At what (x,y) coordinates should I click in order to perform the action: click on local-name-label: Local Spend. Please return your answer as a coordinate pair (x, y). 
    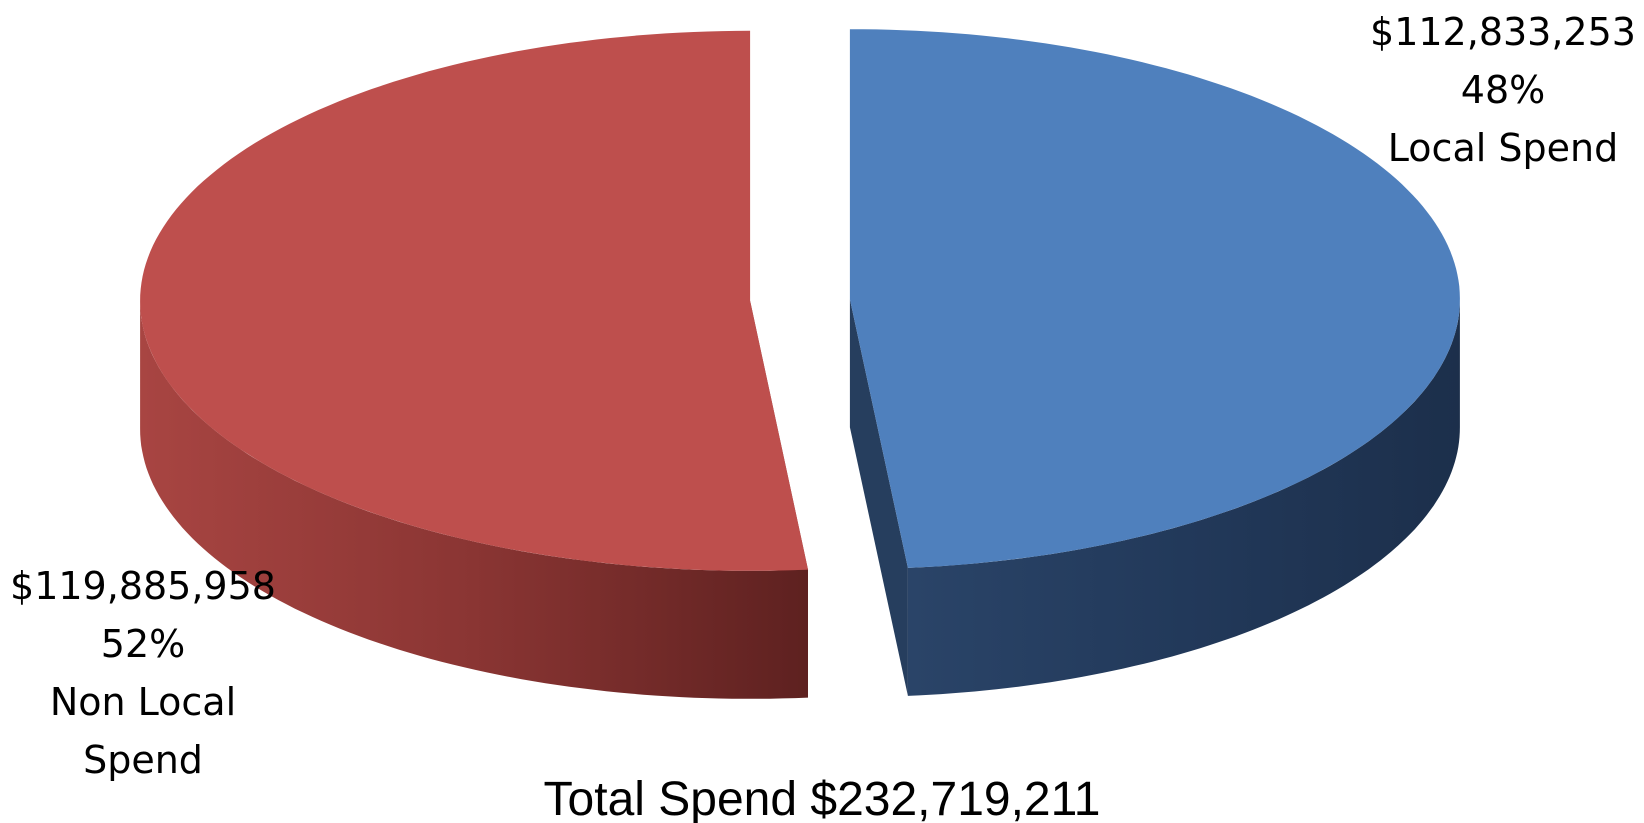
    Looking at the image, I should click on (1503, 148).